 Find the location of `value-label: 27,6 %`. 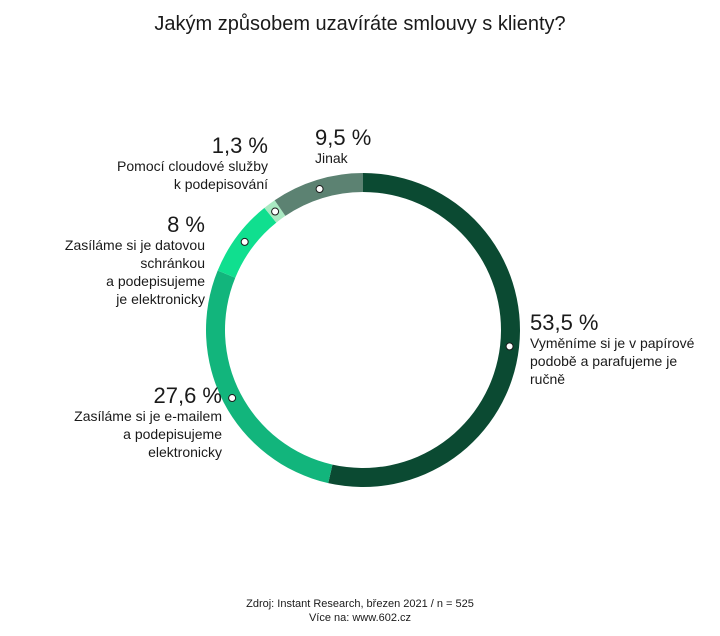

value-label: 27,6 % is located at coordinates (188, 395).